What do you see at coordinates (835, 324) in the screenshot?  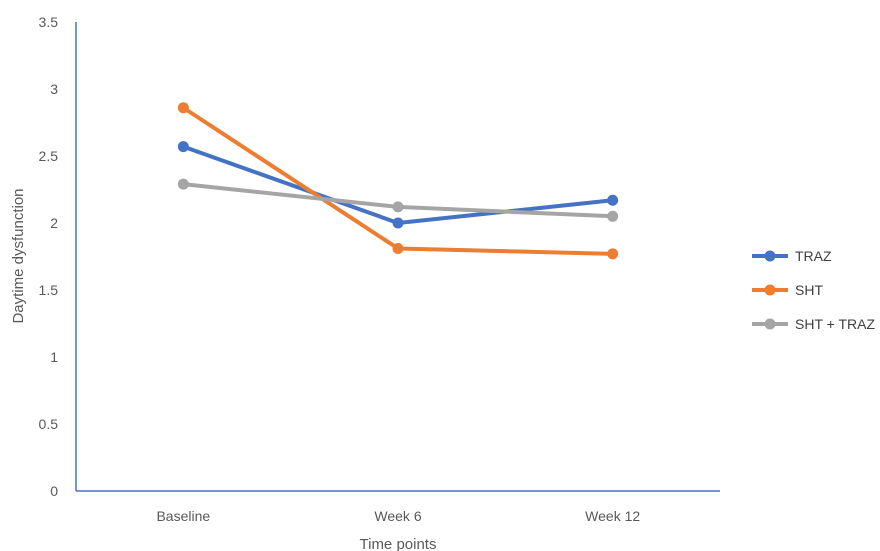 I see `legend-label: SHT + TRAZ` at bounding box center [835, 324].